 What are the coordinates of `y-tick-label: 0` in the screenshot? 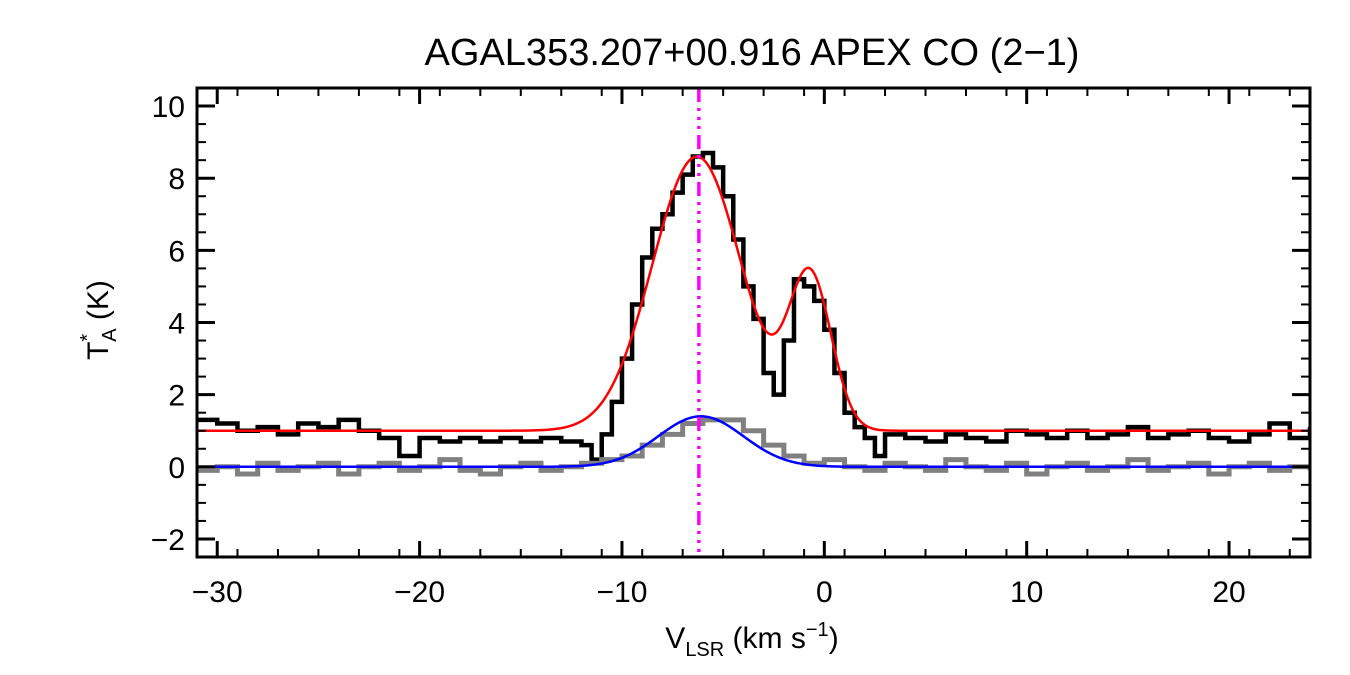 It's located at (176, 468).